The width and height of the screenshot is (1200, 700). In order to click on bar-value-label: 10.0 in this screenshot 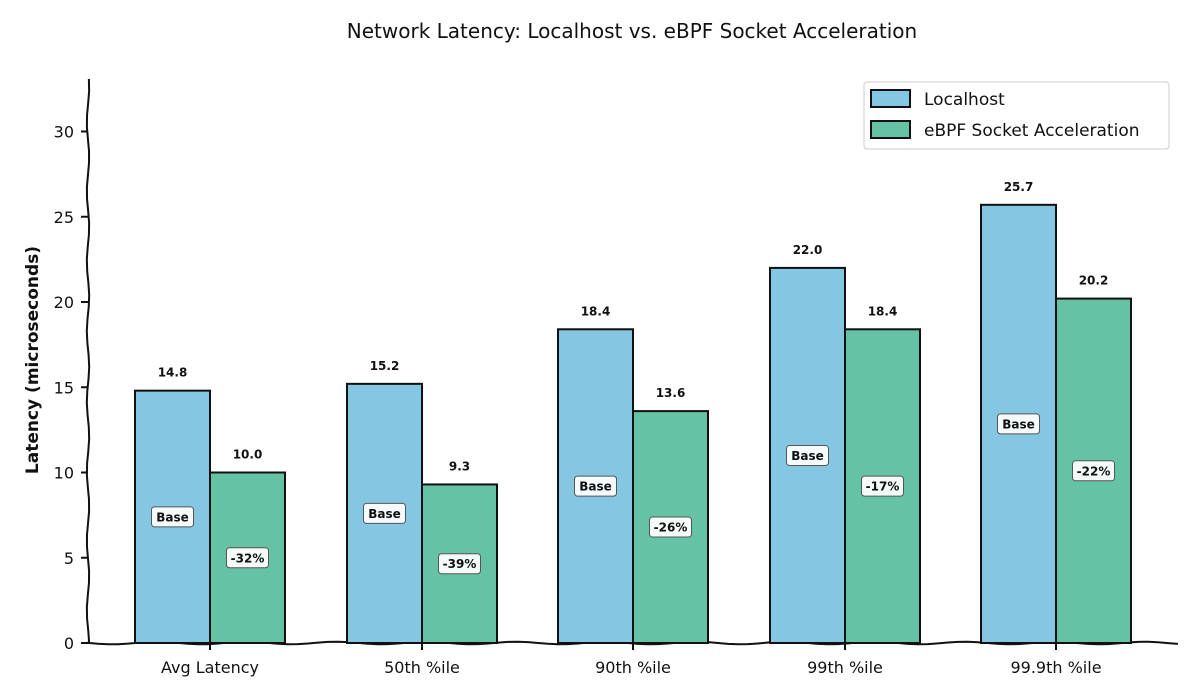, I will do `click(248, 455)`.